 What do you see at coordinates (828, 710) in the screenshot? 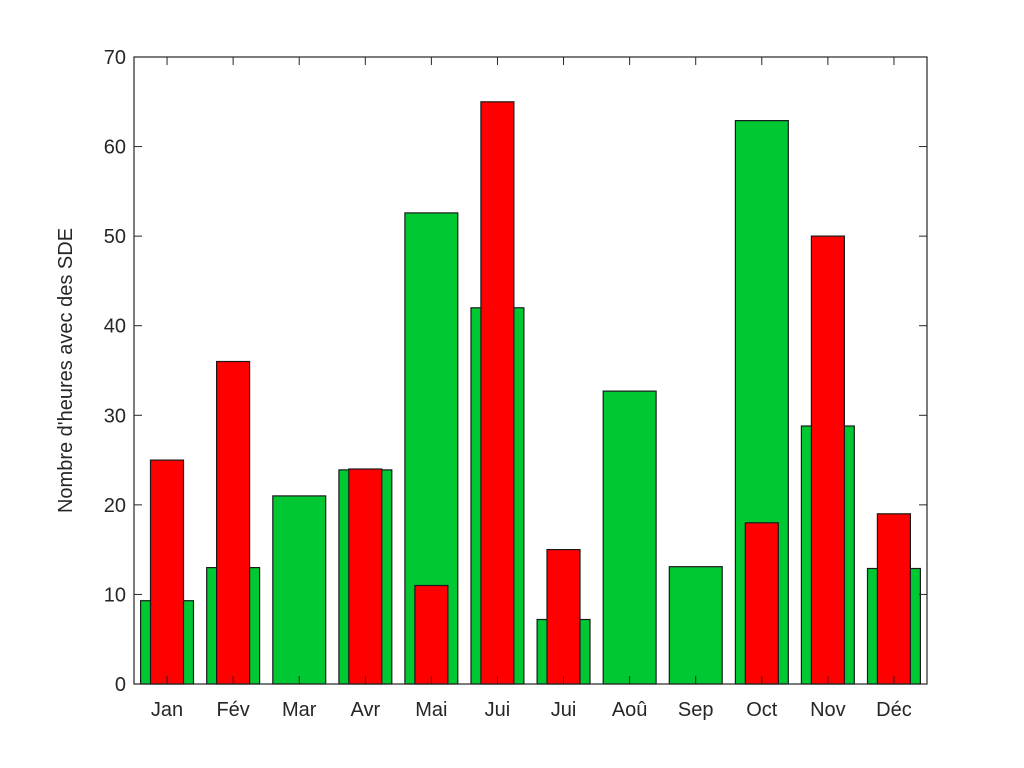
I see `x-tick-label: Nov` at bounding box center [828, 710].